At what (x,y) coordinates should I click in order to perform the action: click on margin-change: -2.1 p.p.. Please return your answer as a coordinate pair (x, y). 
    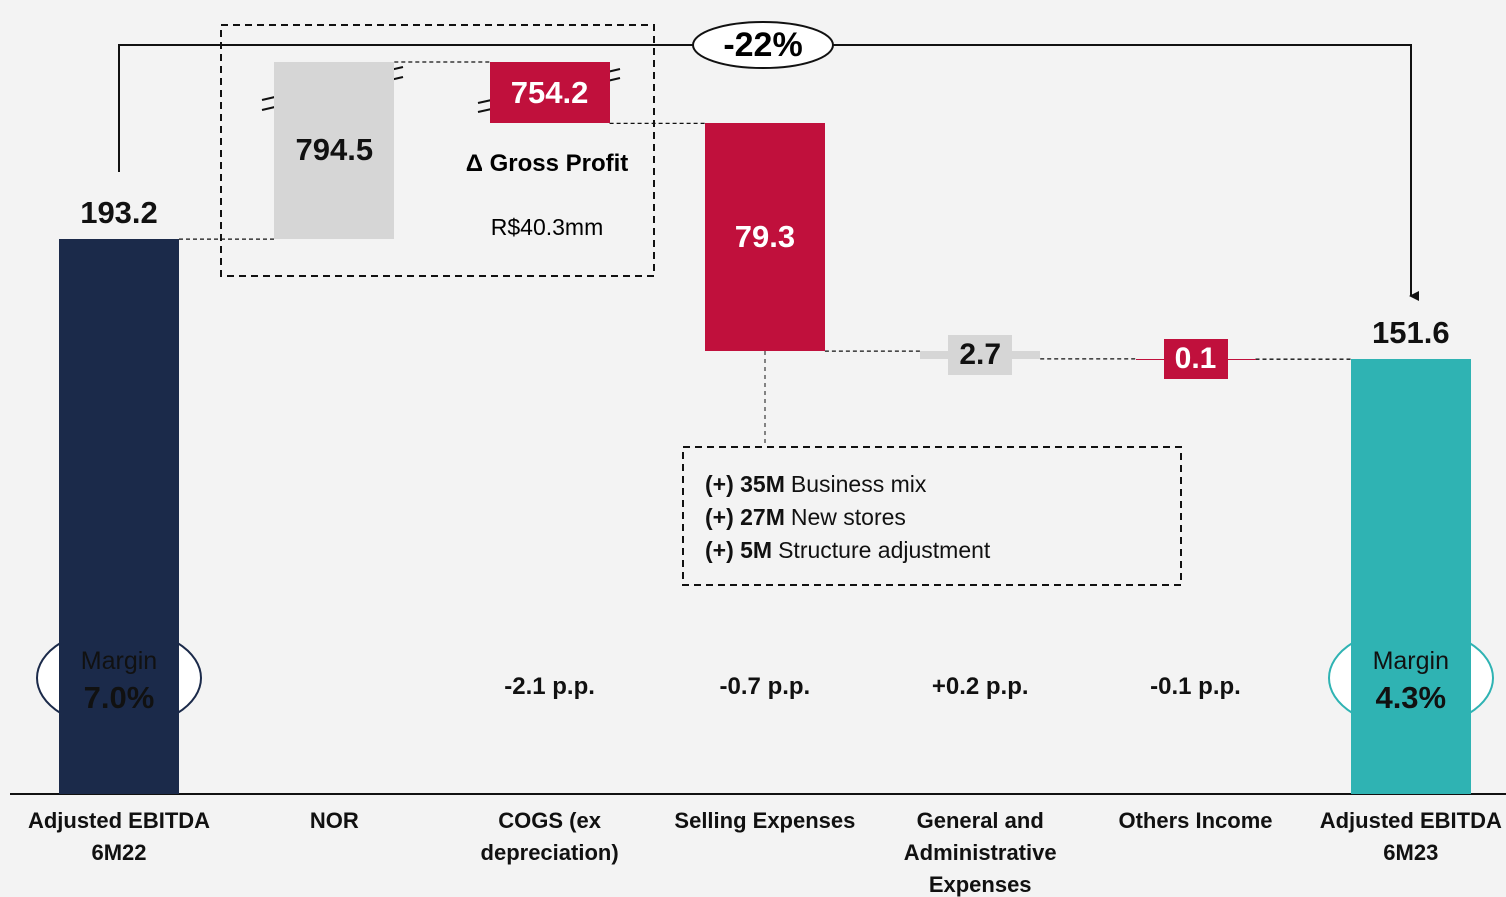
    Looking at the image, I should click on (549, 686).